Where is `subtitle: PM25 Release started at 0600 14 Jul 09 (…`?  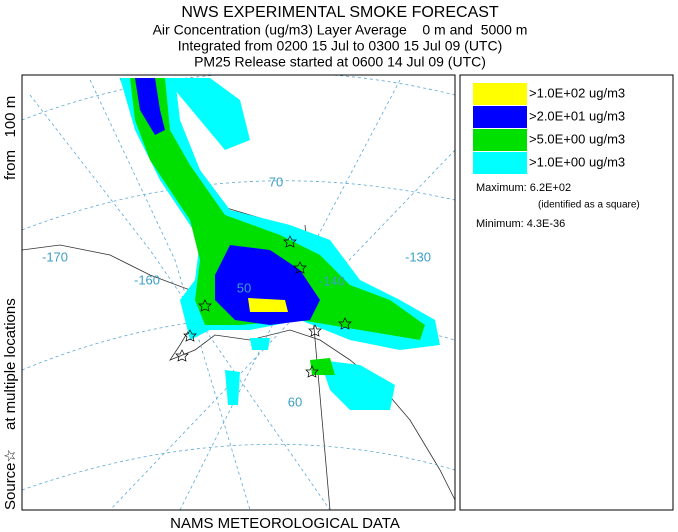 subtitle: PM25 Release started at 0600 14 Jul 09 (… is located at coordinates (340, 62).